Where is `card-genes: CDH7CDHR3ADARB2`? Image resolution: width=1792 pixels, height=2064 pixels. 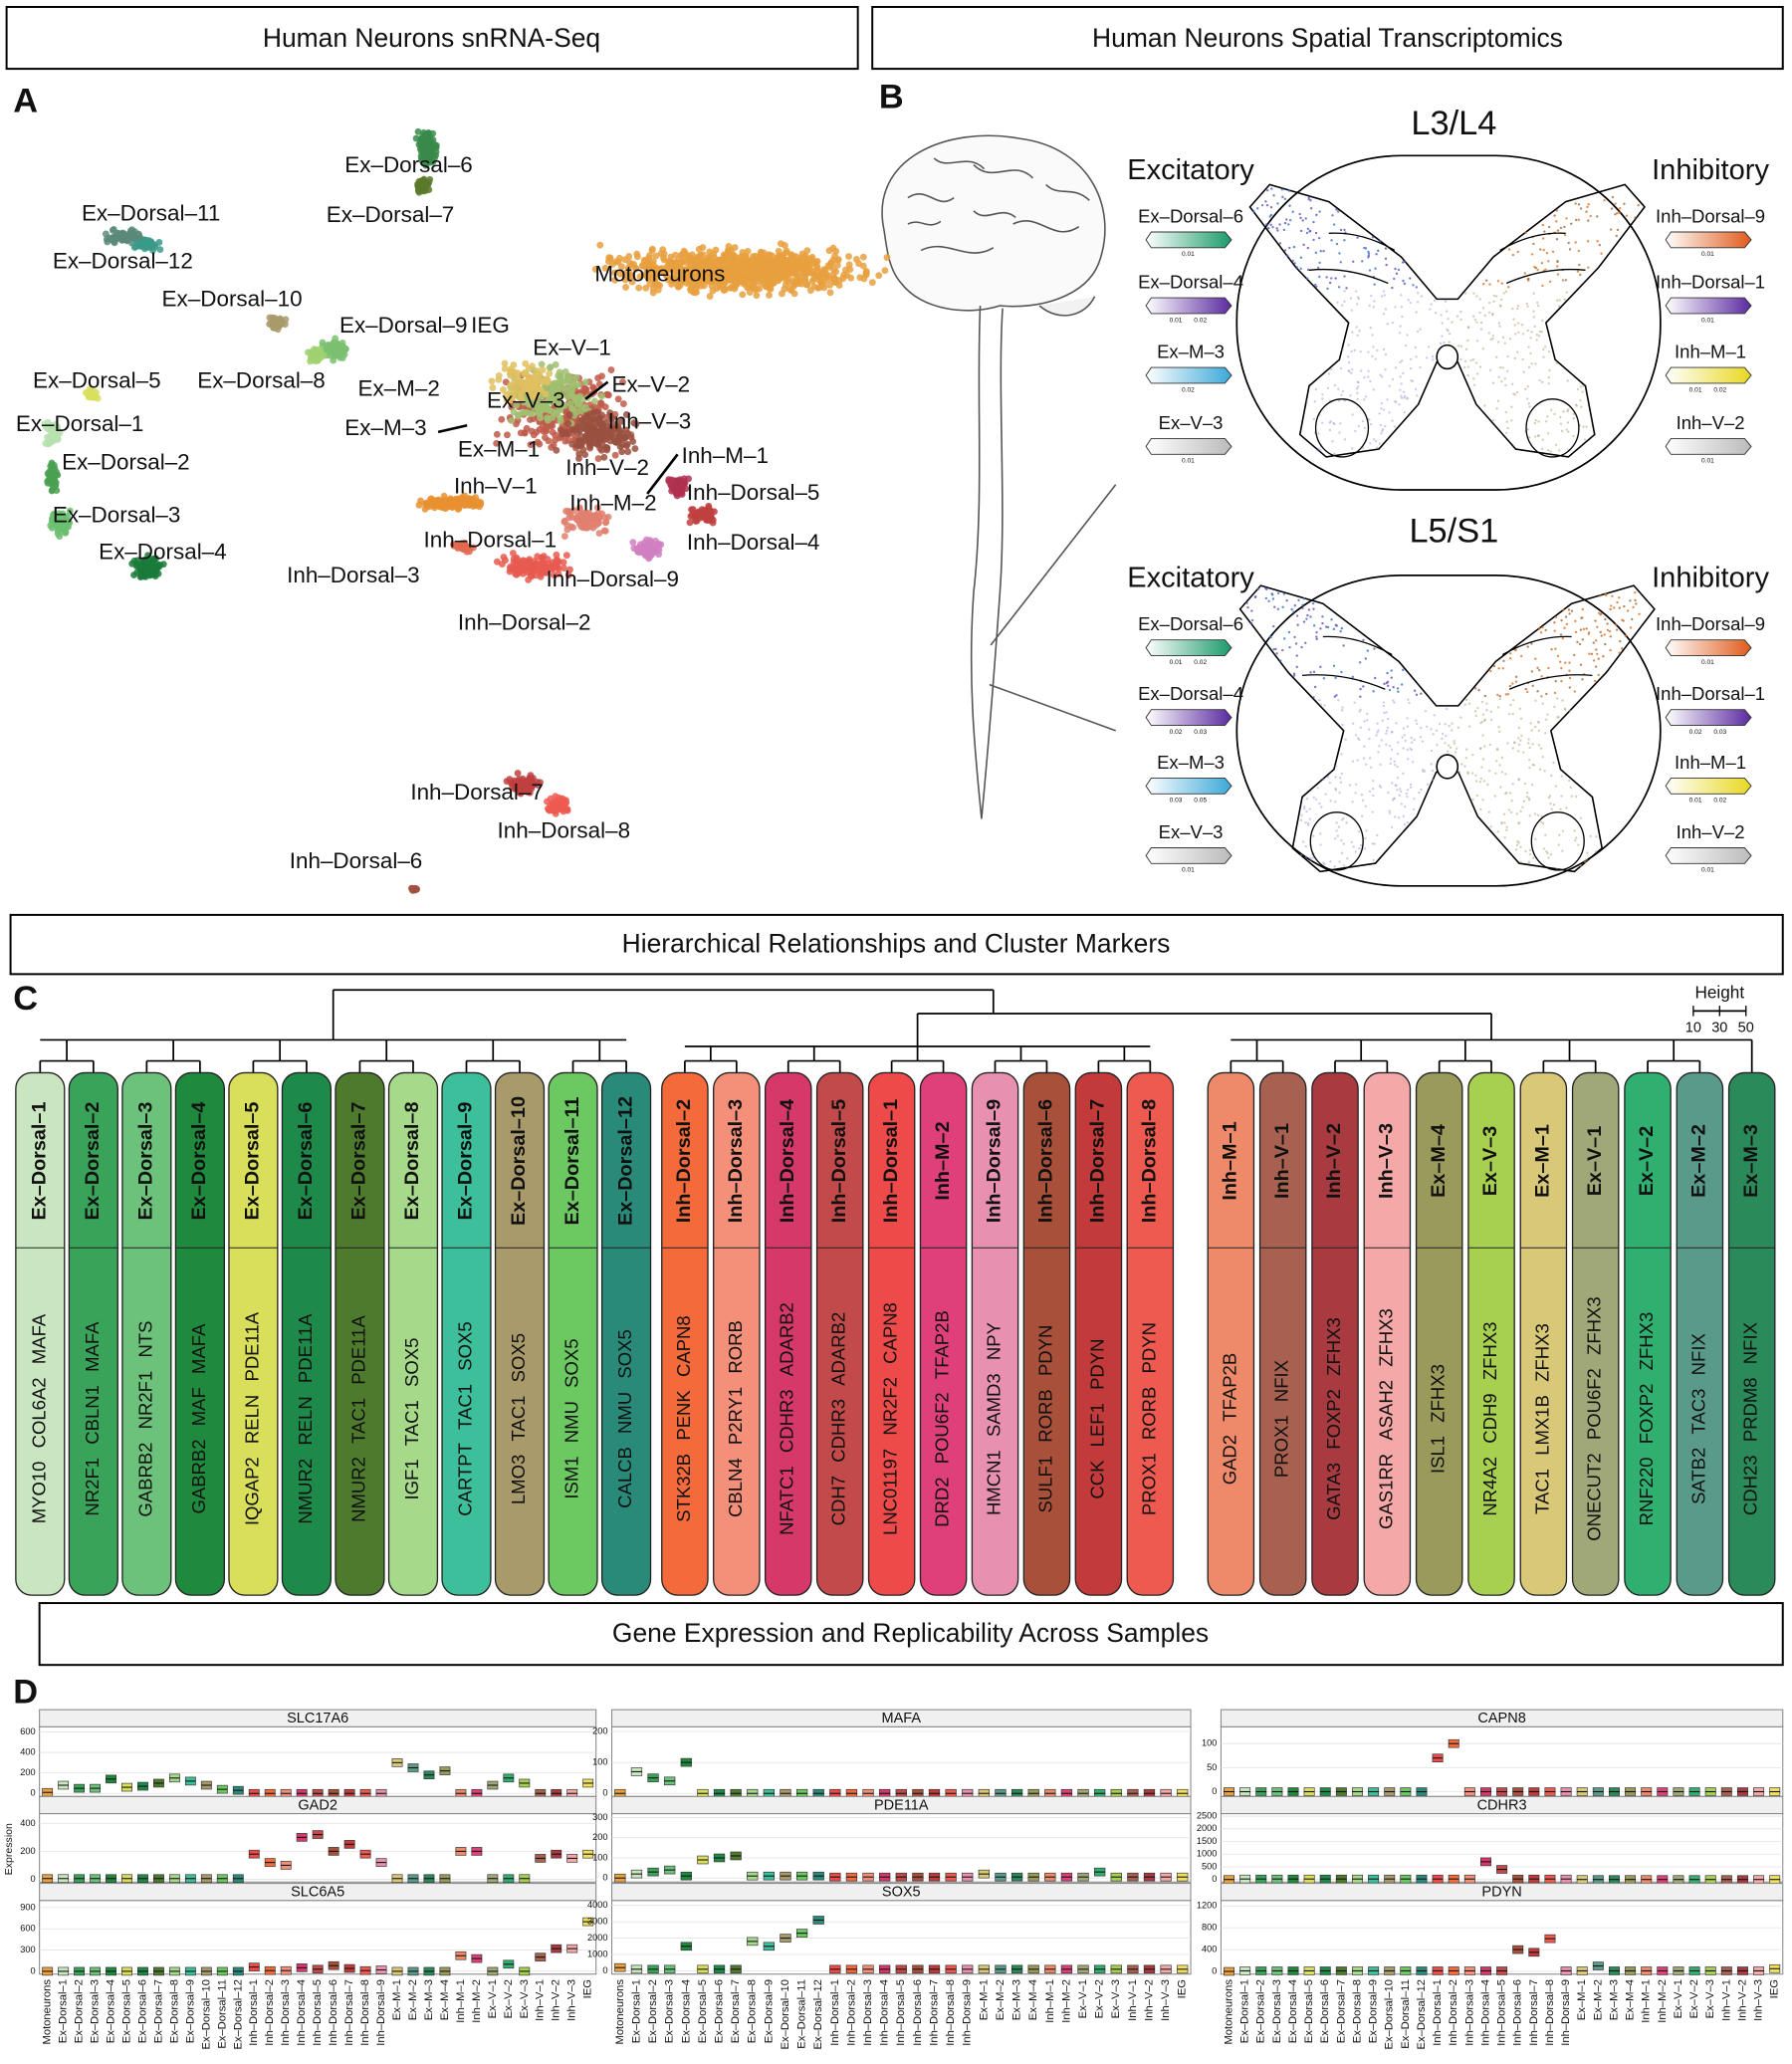 card-genes: CDH7CDHR3ADARB2 is located at coordinates (839, 1419).